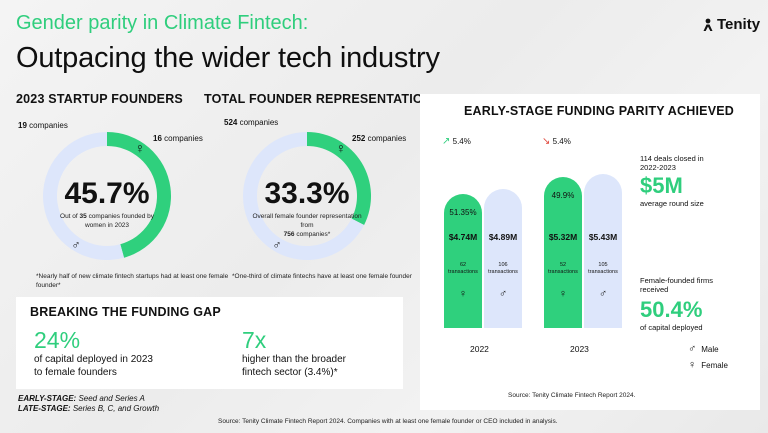  Describe the element at coordinates (731, 24) in the screenshot. I see `tenity-logo: Tenity` at that location.